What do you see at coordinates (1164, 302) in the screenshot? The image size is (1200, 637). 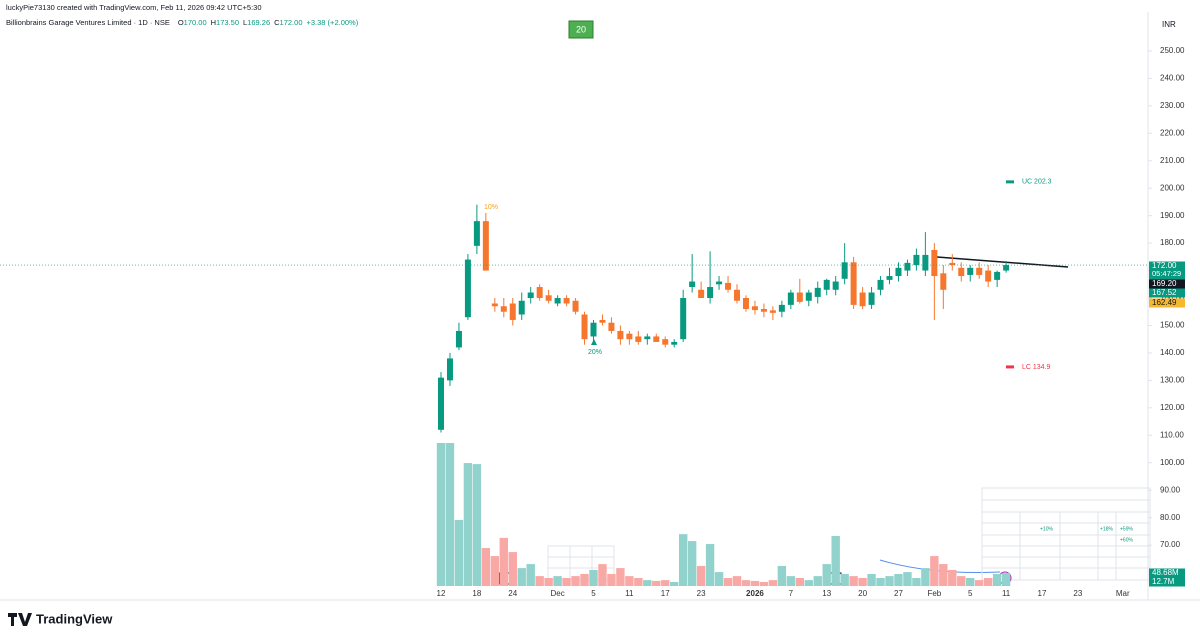 I see `price-label: 162.49` at bounding box center [1164, 302].